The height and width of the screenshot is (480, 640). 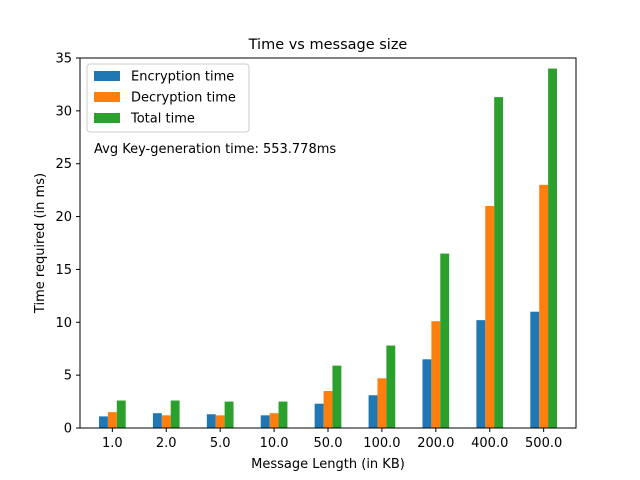 I want to click on x-axis: 1.0 2.0 5.0 10.0 50.0 100.0 200.0 400.0 500.0, so click(x=332, y=439).